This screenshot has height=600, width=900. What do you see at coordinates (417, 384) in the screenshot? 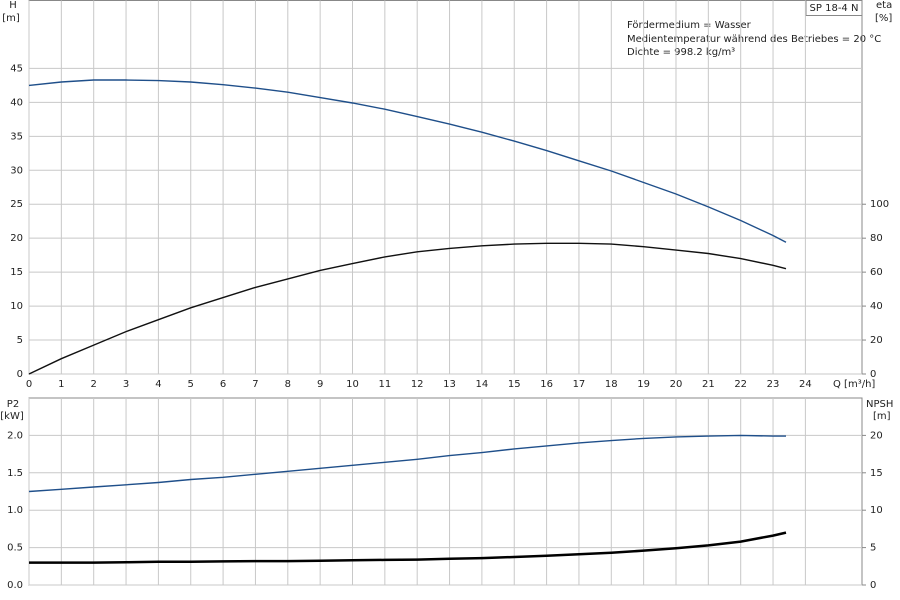
I see `x-tick-label: 12` at bounding box center [417, 384].